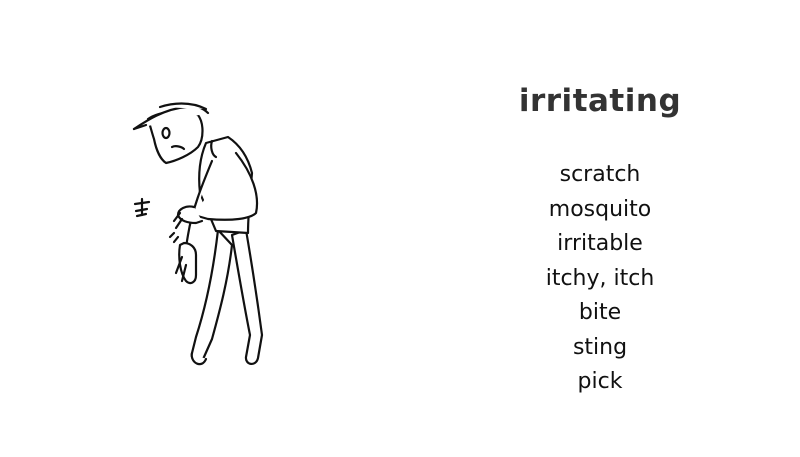 Image resolution: width=800 pixels, height=457 pixels. Describe the element at coordinates (600, 174) in the screenshot. I see `list-item: scratch` at that location.